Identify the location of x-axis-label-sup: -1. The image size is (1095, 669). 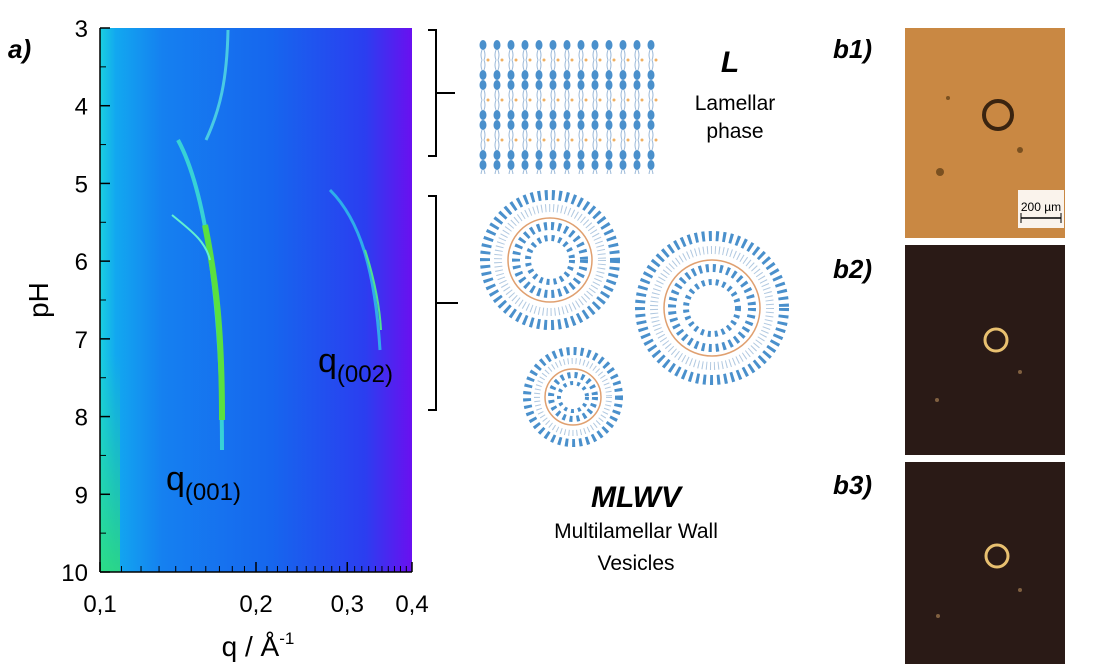
(286, 638).